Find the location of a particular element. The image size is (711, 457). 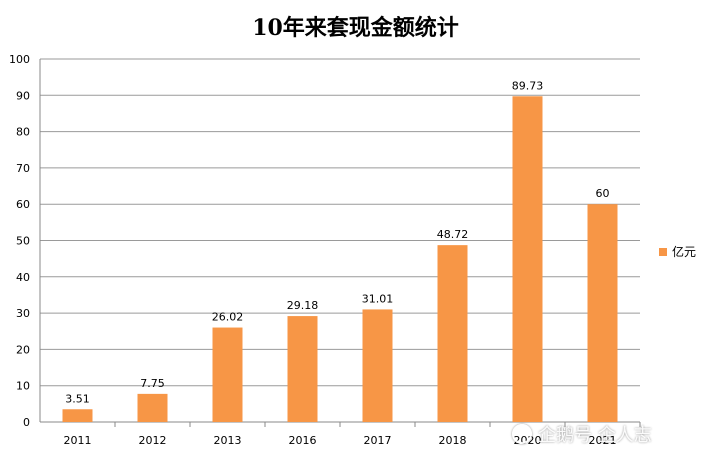

data-label: 48.72 is located at coordinates (453, 234).